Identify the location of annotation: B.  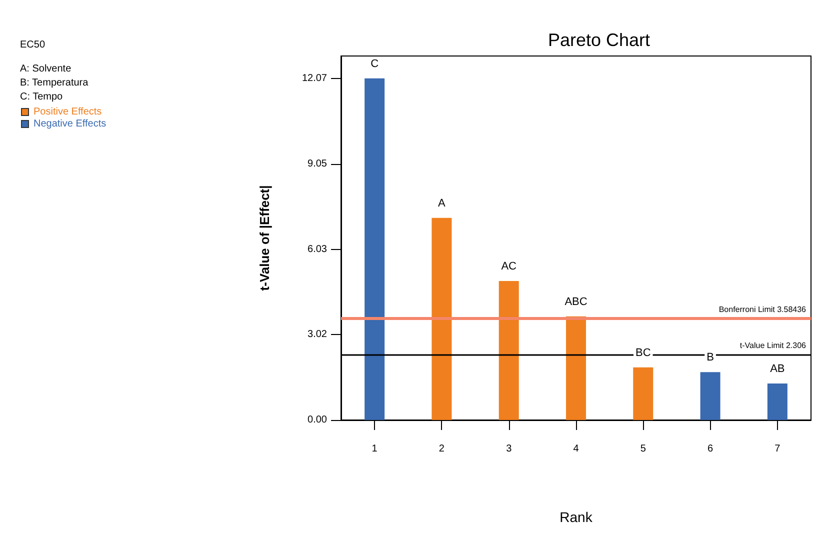
(710, 358).